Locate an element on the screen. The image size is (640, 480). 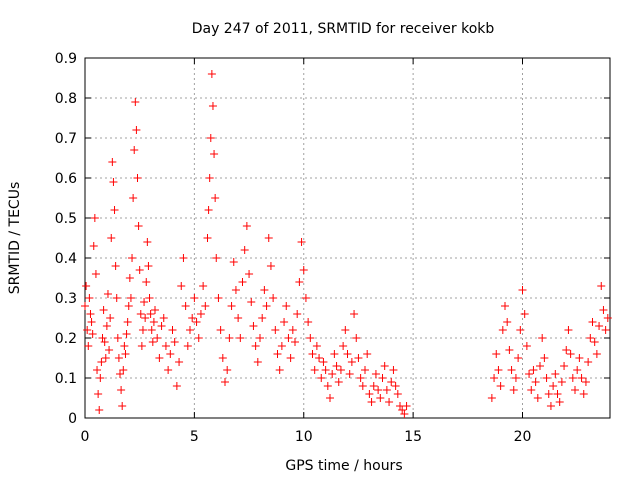
y-tick-label: 0.3 is located at coordinates (66, 299).